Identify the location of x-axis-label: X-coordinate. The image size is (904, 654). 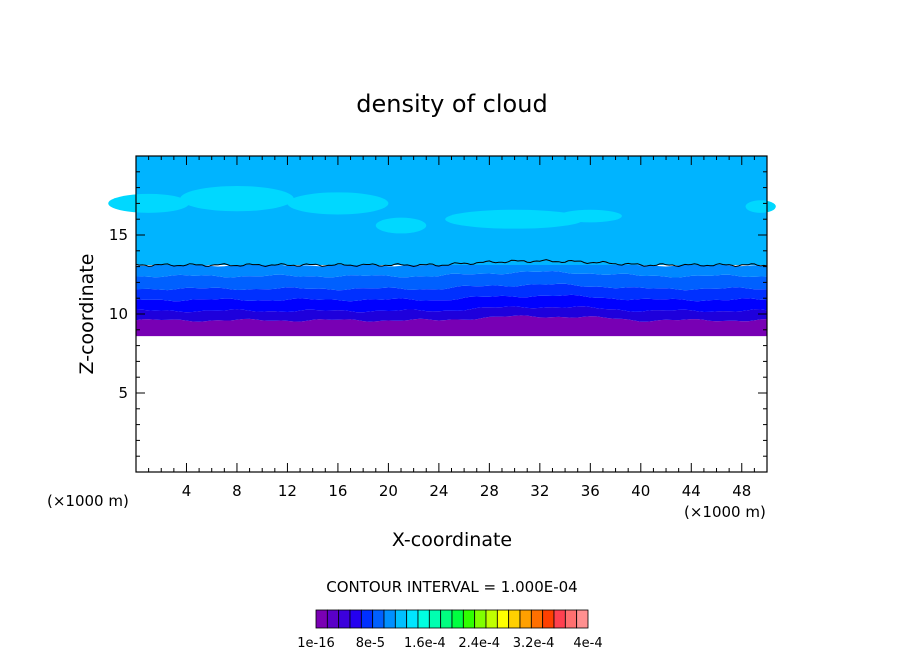
(452, 540).